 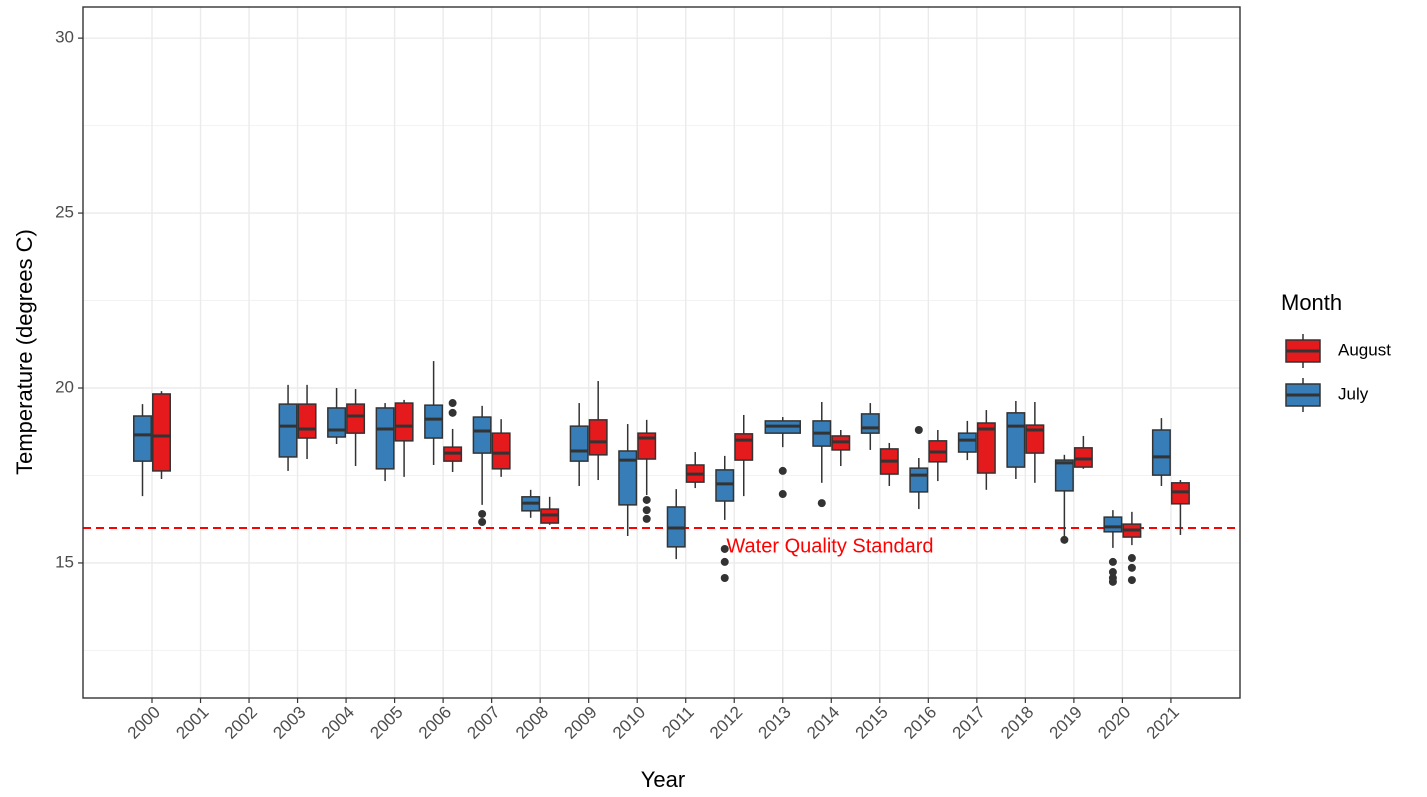 What do you see at coordinates (435, 723) in the screenshot?
I see `x-tick-label: 2006` at bounding box center [435, 723].